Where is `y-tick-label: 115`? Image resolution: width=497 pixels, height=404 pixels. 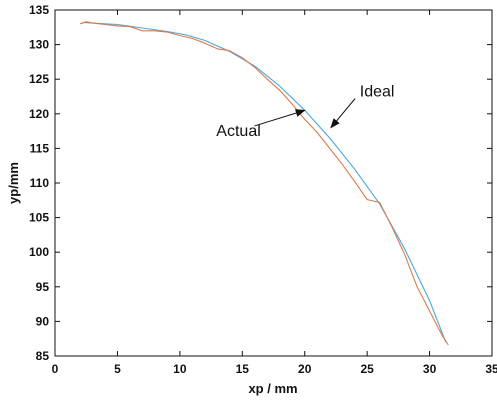
y-tick-label: 115 is located at coordinates (40, 148).